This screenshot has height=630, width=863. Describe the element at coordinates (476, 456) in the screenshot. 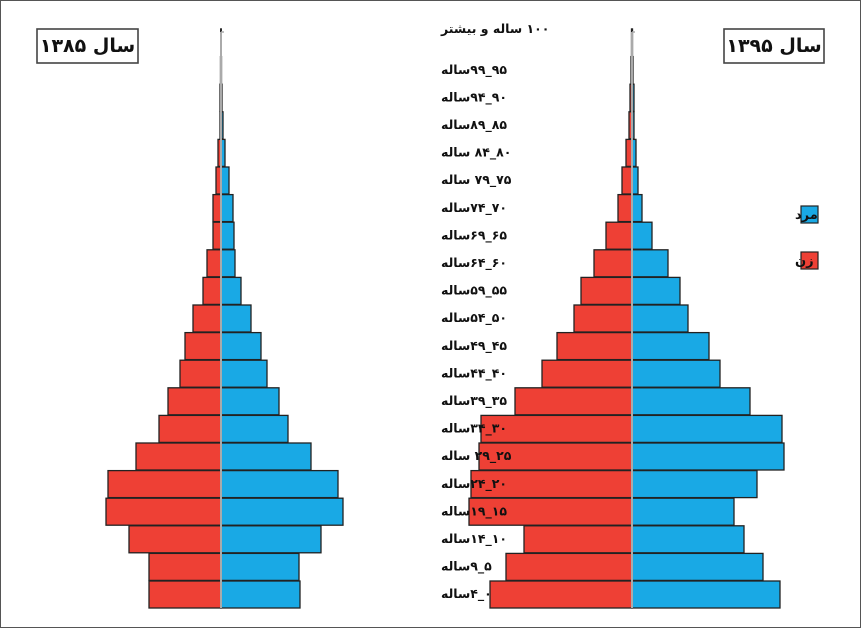

I see `age-label-5: ۲۵_۲۹ ساله` at that location.